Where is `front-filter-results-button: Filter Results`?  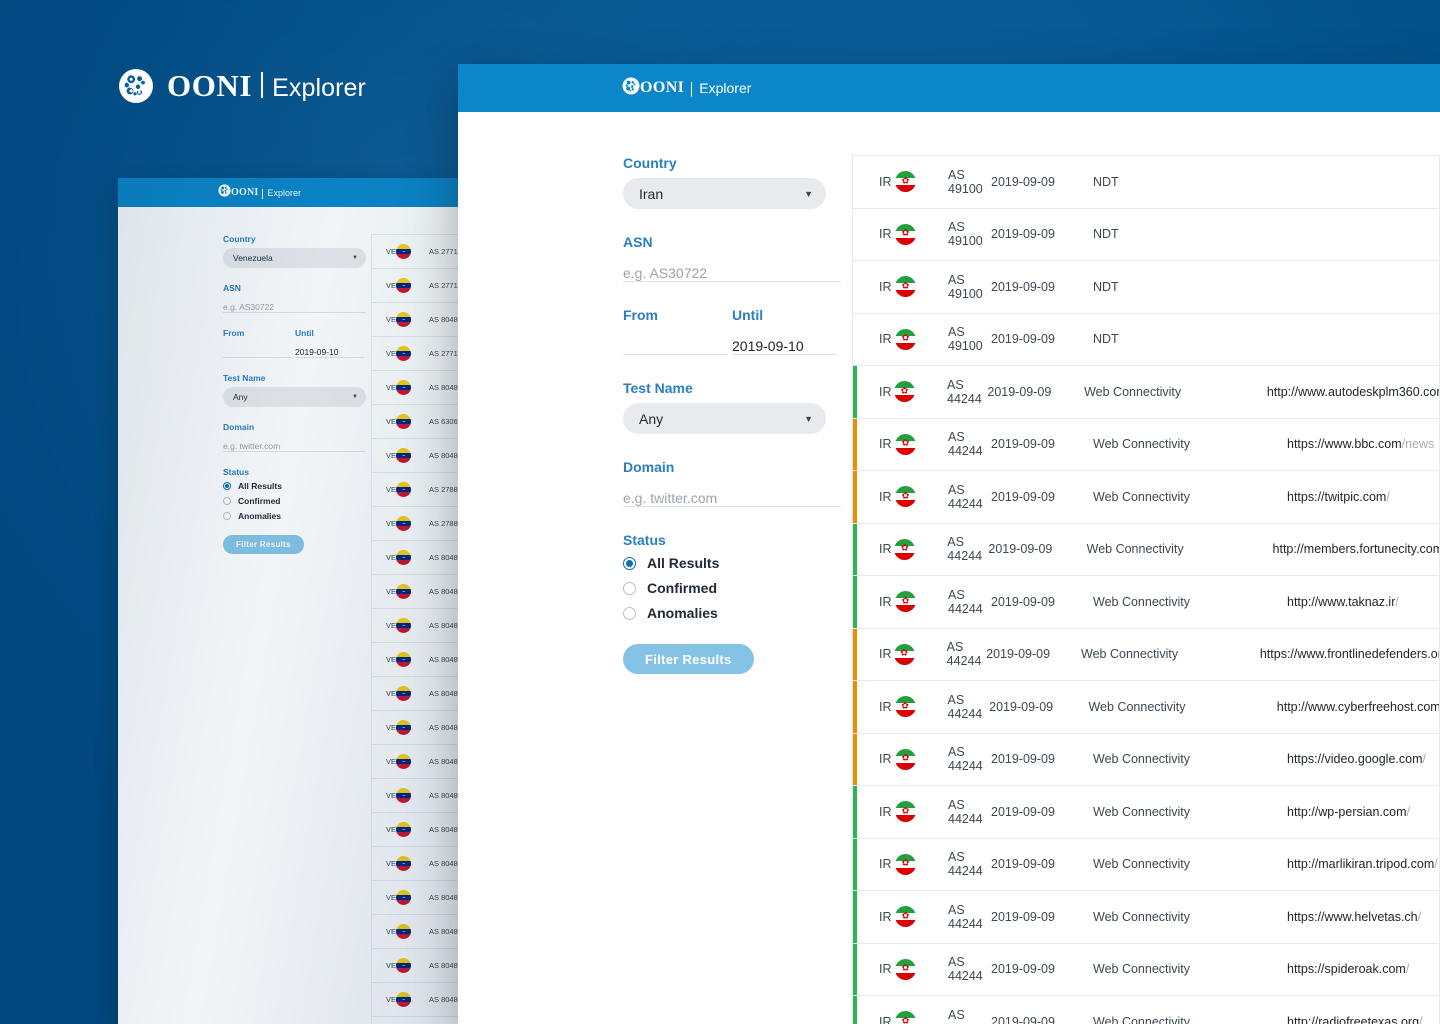
front-filter-results-button: Filter Results is located at coordinates (688, 659).